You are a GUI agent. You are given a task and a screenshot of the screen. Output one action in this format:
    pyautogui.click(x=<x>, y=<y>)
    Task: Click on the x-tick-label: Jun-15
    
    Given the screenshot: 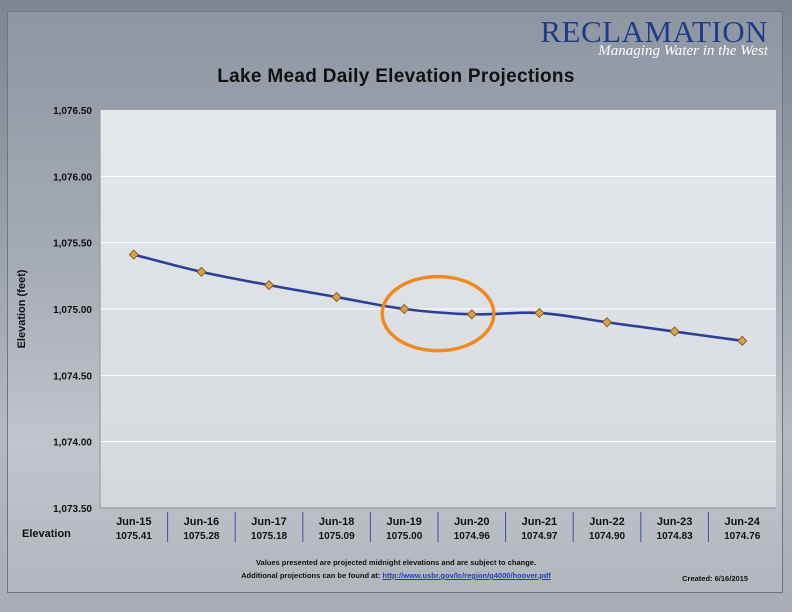 What is the action you would take?
    pyautogui.click(x=133, y=522)
    